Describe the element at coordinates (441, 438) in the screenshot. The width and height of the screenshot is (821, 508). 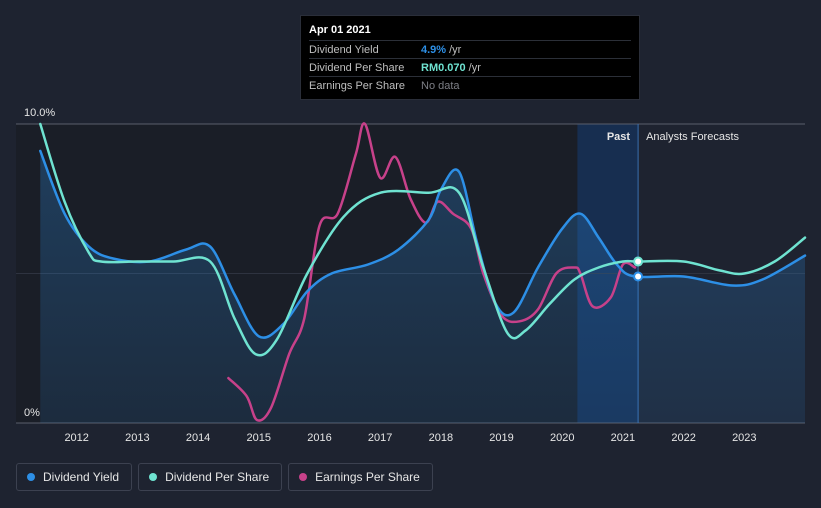
I see `x-tick-label: 2018` at that location.